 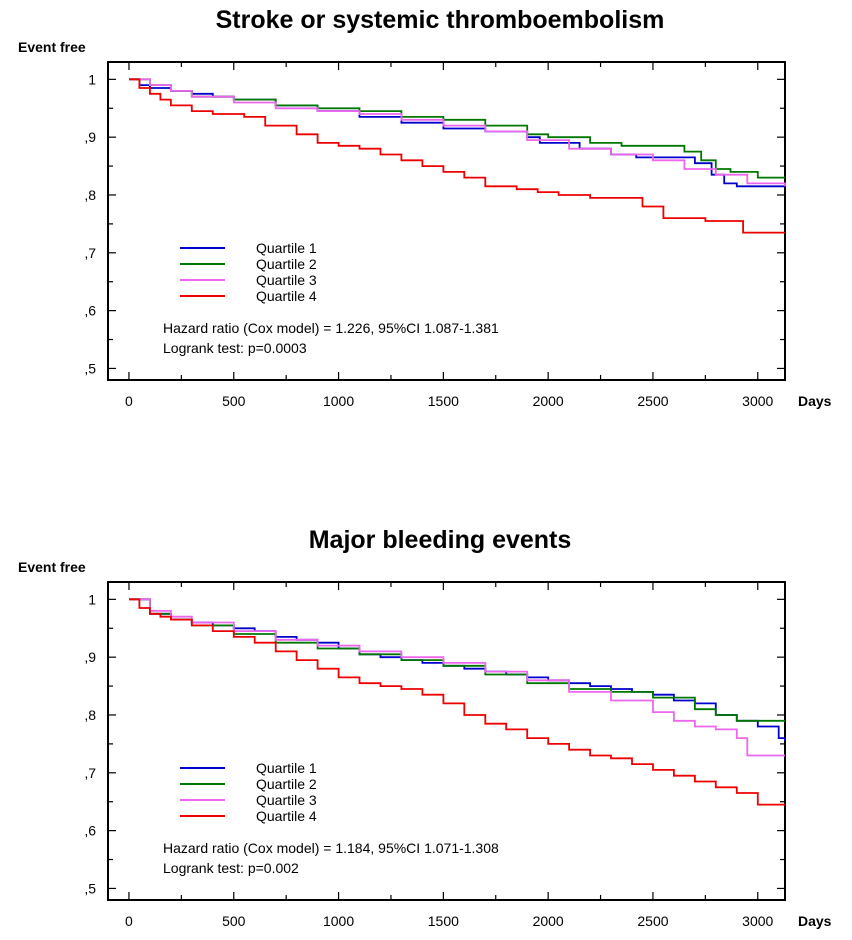 What do you see at coordinates (235, 348) in the screenshot?
I see `annotation-2: Logrank test: p=0.0003` at bounding box center [235, 348].